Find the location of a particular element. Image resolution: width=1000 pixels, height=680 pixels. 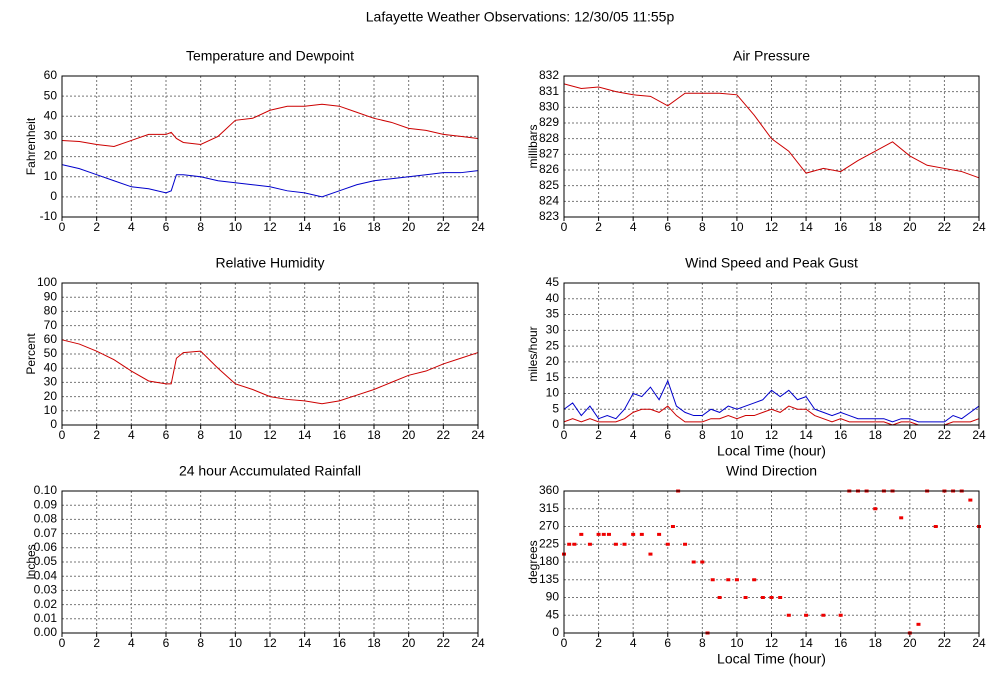

y-tick-label: 0.09 is located at coordinates (46, 504).